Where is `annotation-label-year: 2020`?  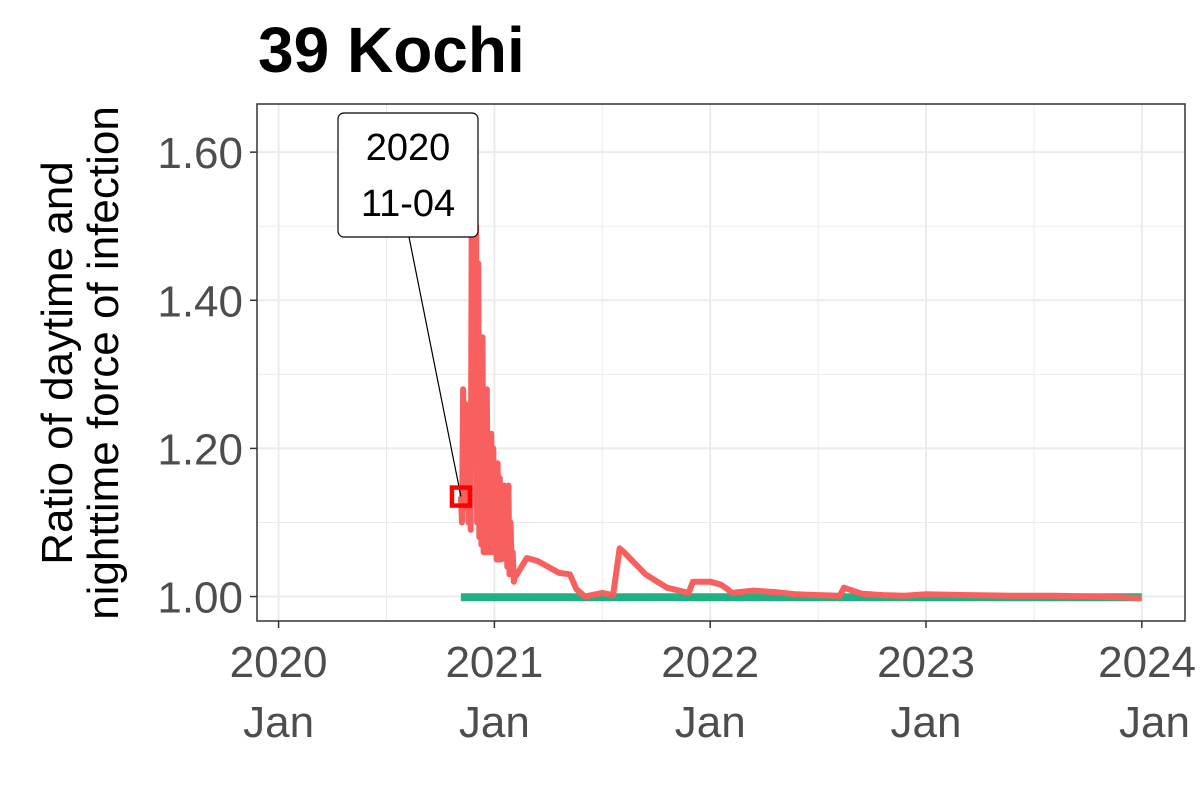
annotation-label-year: 2020 is located at coordinates (408, 148).